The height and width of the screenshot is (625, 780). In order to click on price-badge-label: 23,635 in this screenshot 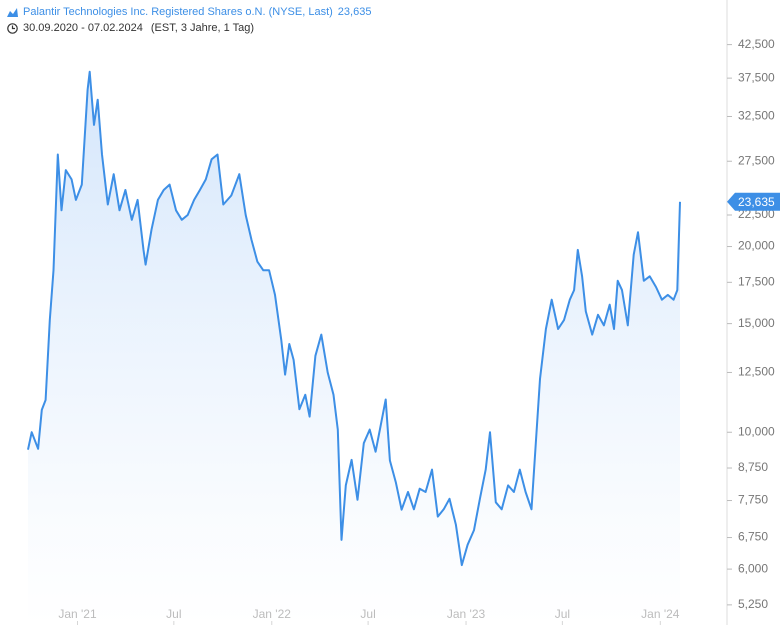, I will do `click(756, 202)`.